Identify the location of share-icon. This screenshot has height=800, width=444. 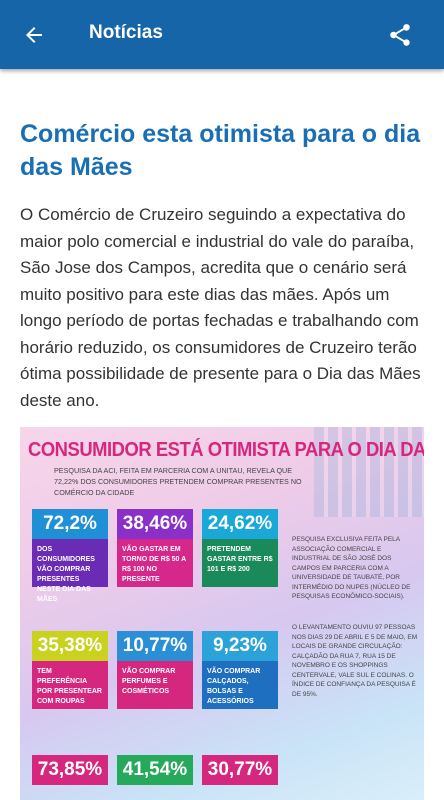
(400, 35).